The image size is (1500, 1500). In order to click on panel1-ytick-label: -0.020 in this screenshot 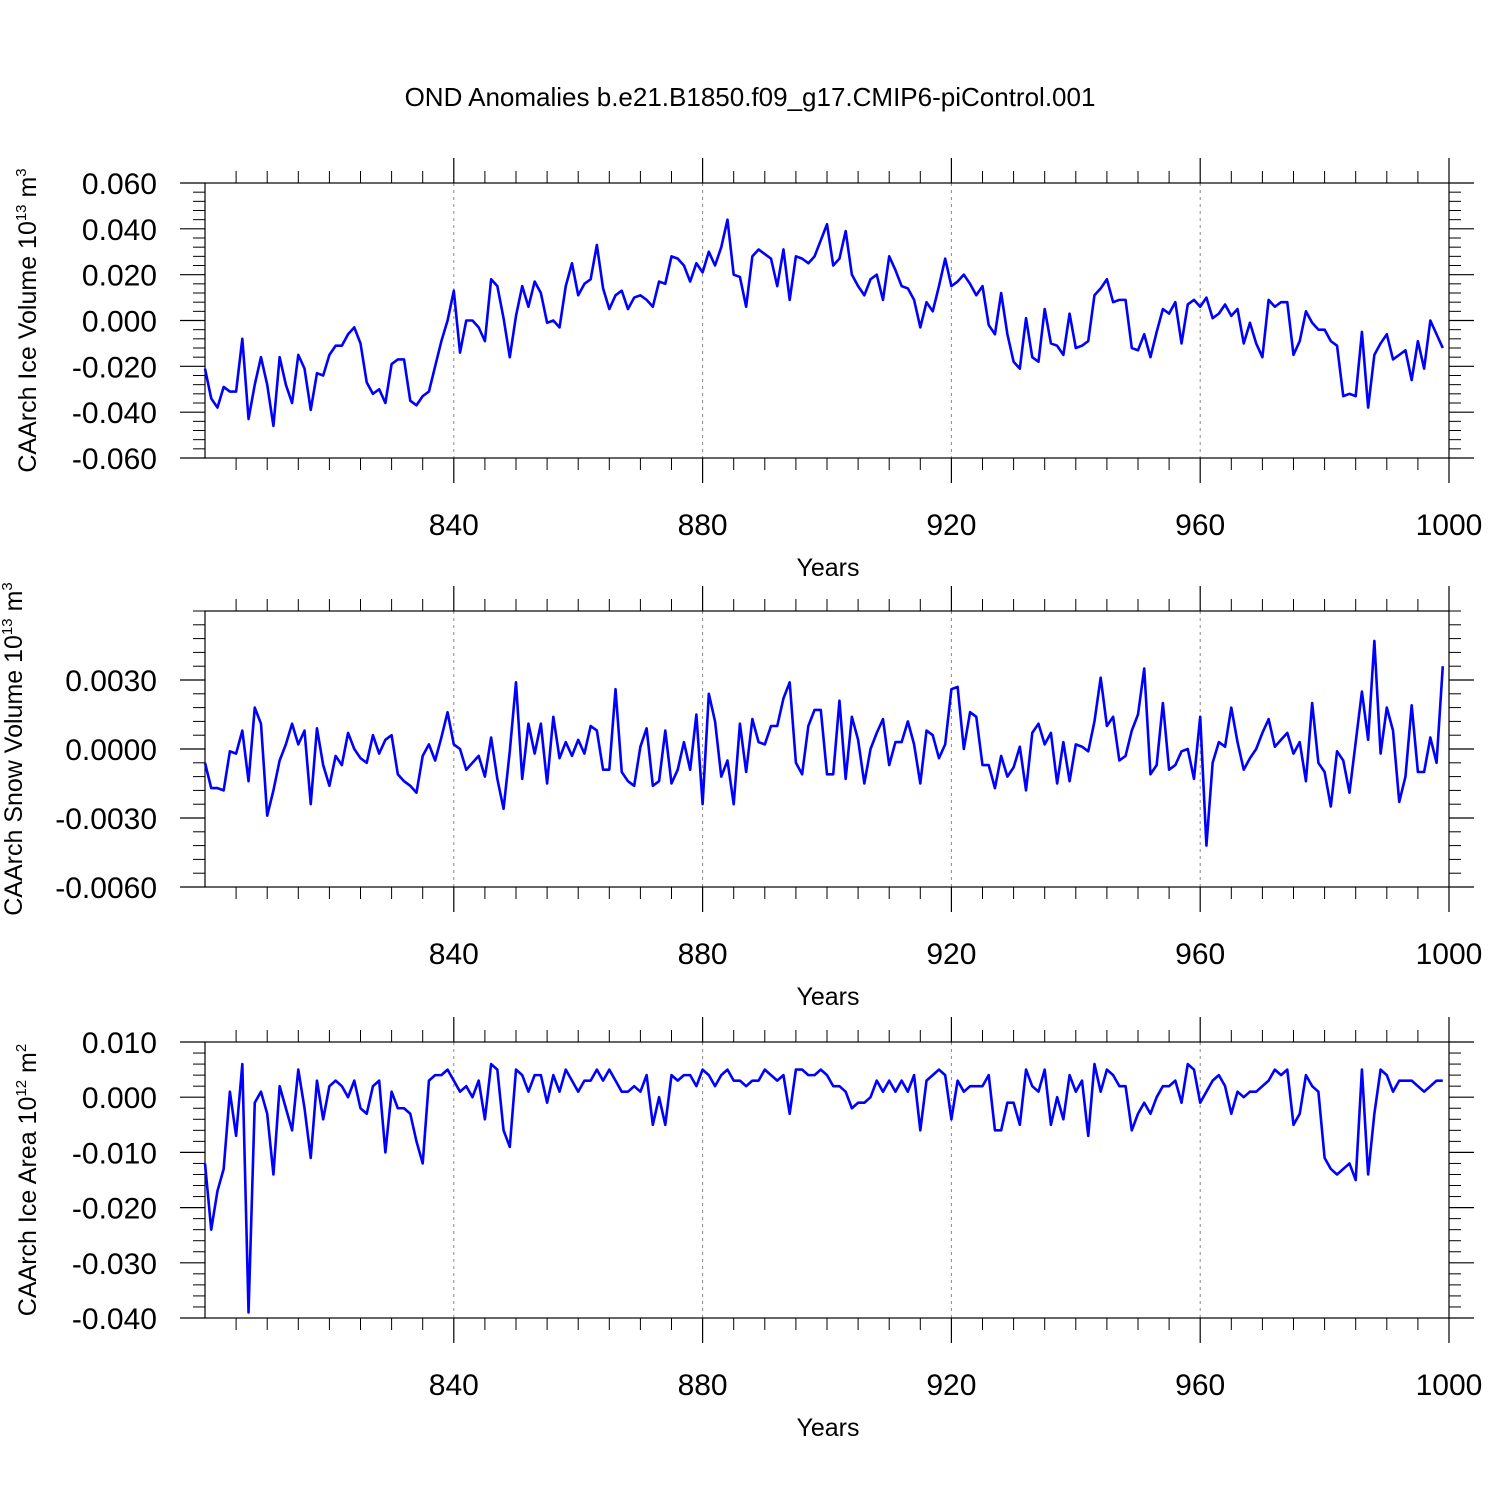, I will do `click(114, 367)`.